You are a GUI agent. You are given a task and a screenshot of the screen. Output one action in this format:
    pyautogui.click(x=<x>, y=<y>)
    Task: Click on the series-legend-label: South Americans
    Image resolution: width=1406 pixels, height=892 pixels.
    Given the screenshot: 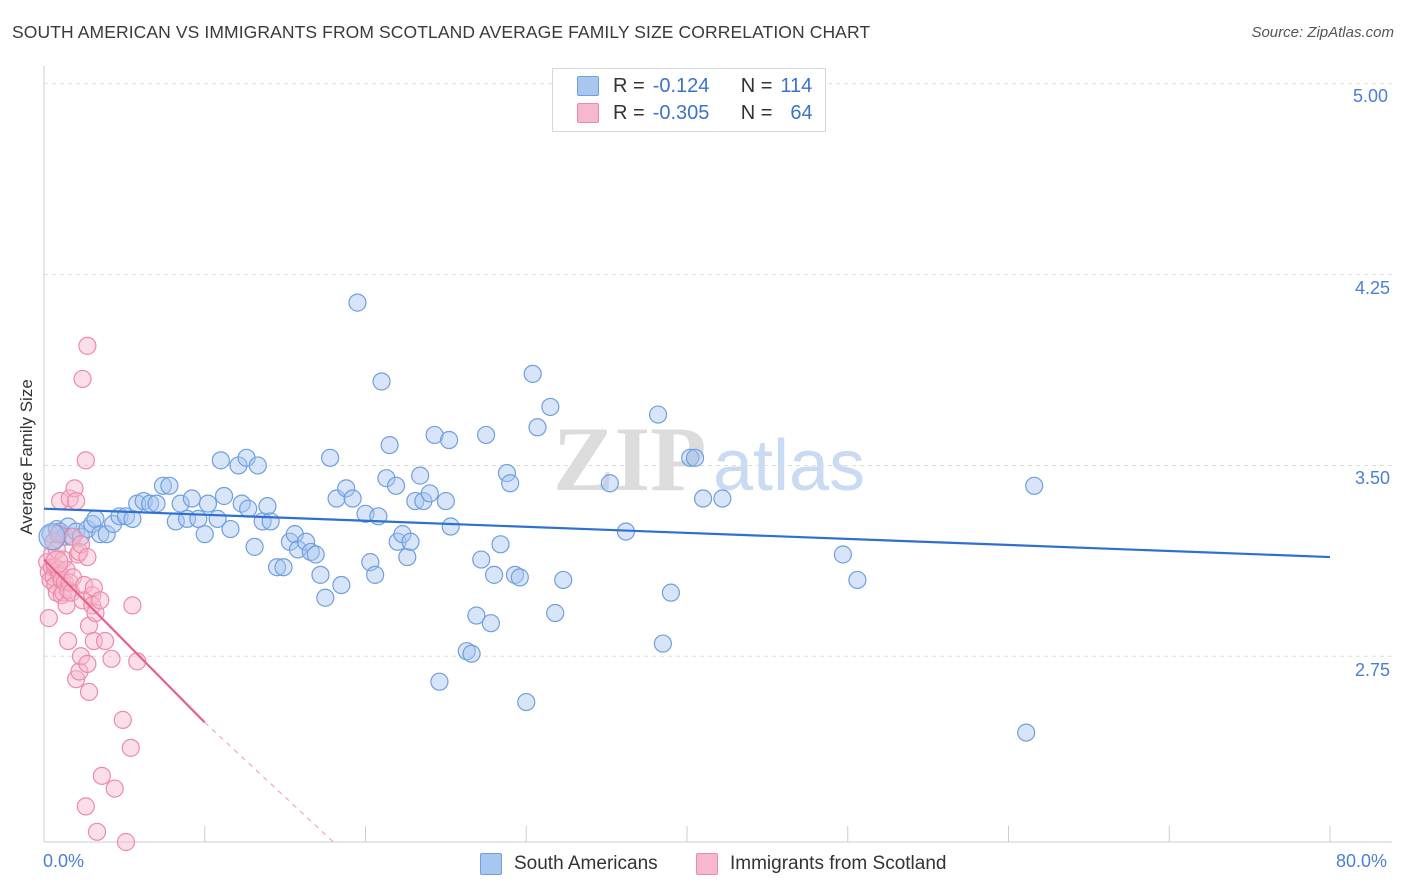 What is the action you would take?
    pyautogui.click(x=586, y=863)
    